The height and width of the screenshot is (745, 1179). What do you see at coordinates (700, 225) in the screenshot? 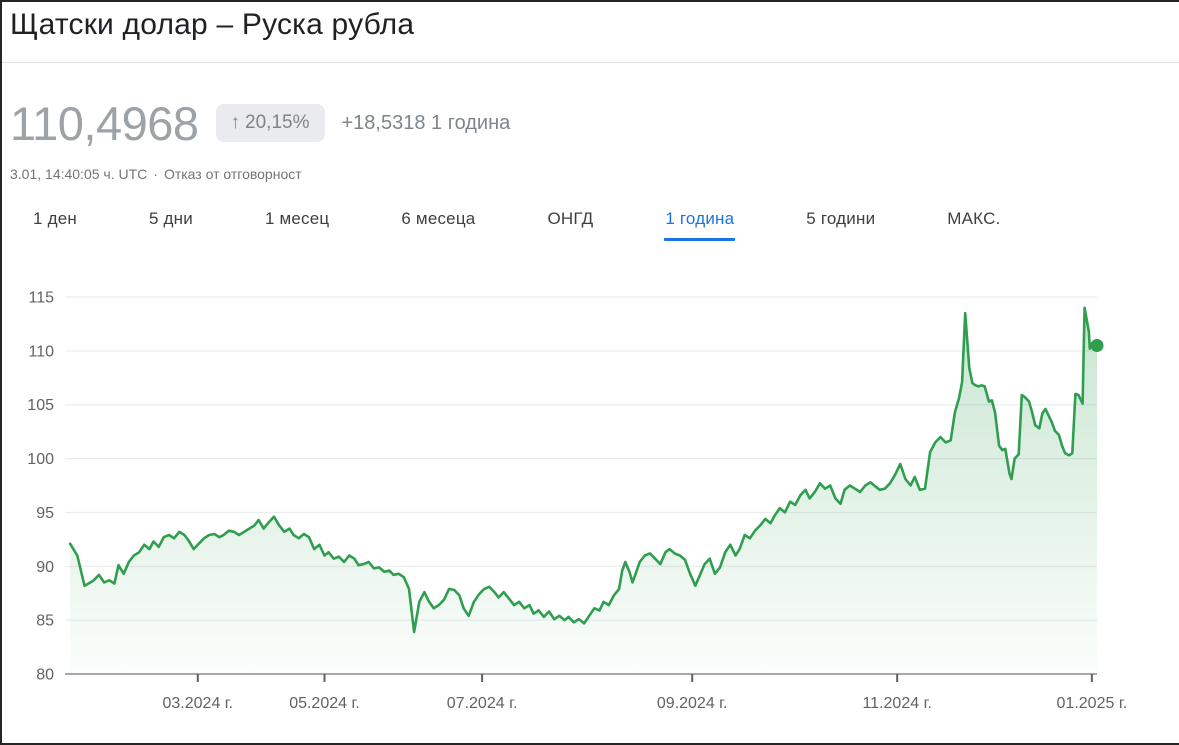
I see `tab-1-year: 1 година` at bounding box center [700, 225].